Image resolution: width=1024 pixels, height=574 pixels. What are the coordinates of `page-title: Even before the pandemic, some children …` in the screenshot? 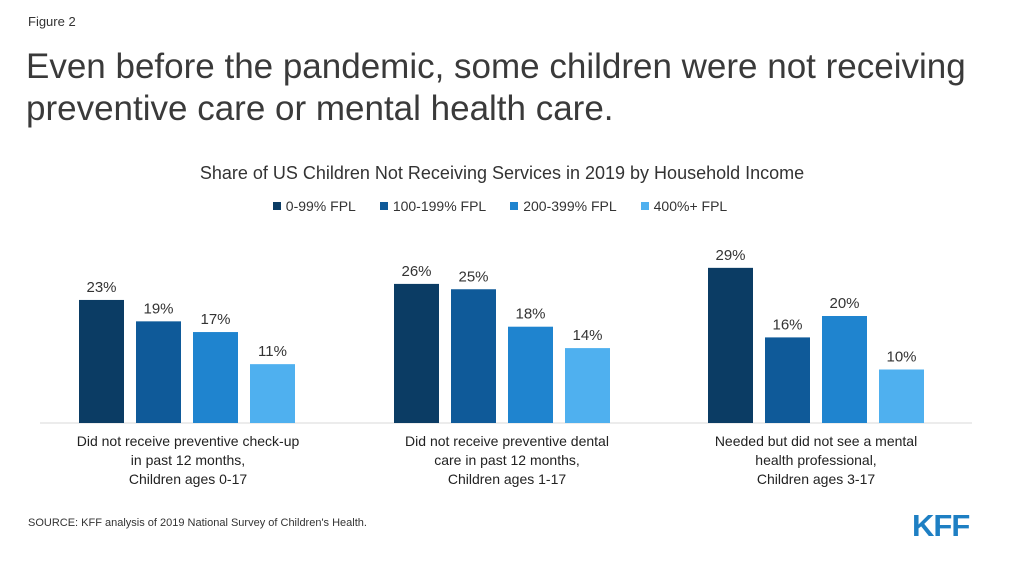 It's located at (496, 87).